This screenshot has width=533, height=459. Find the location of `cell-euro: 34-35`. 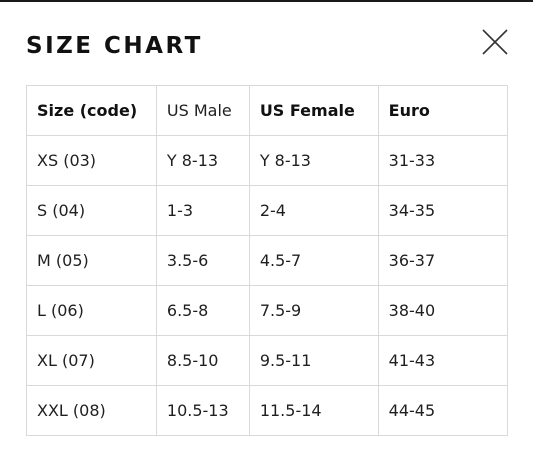

cell-euro: 34-35 is located at coordinates (443, 210).